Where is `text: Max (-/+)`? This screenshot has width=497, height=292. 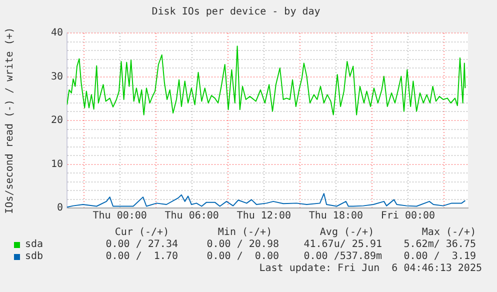
text: Max (-/+) is located at coordinates (449, 233).